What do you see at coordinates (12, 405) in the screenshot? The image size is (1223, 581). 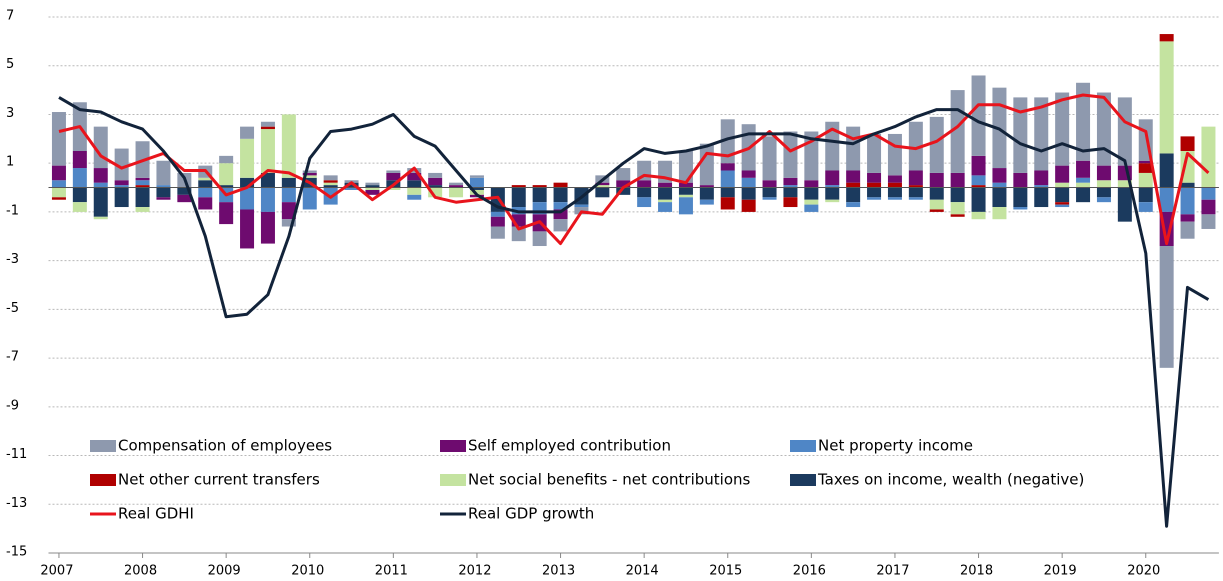 I see `y-tick-label: -9` at bounding box center [12, 405].